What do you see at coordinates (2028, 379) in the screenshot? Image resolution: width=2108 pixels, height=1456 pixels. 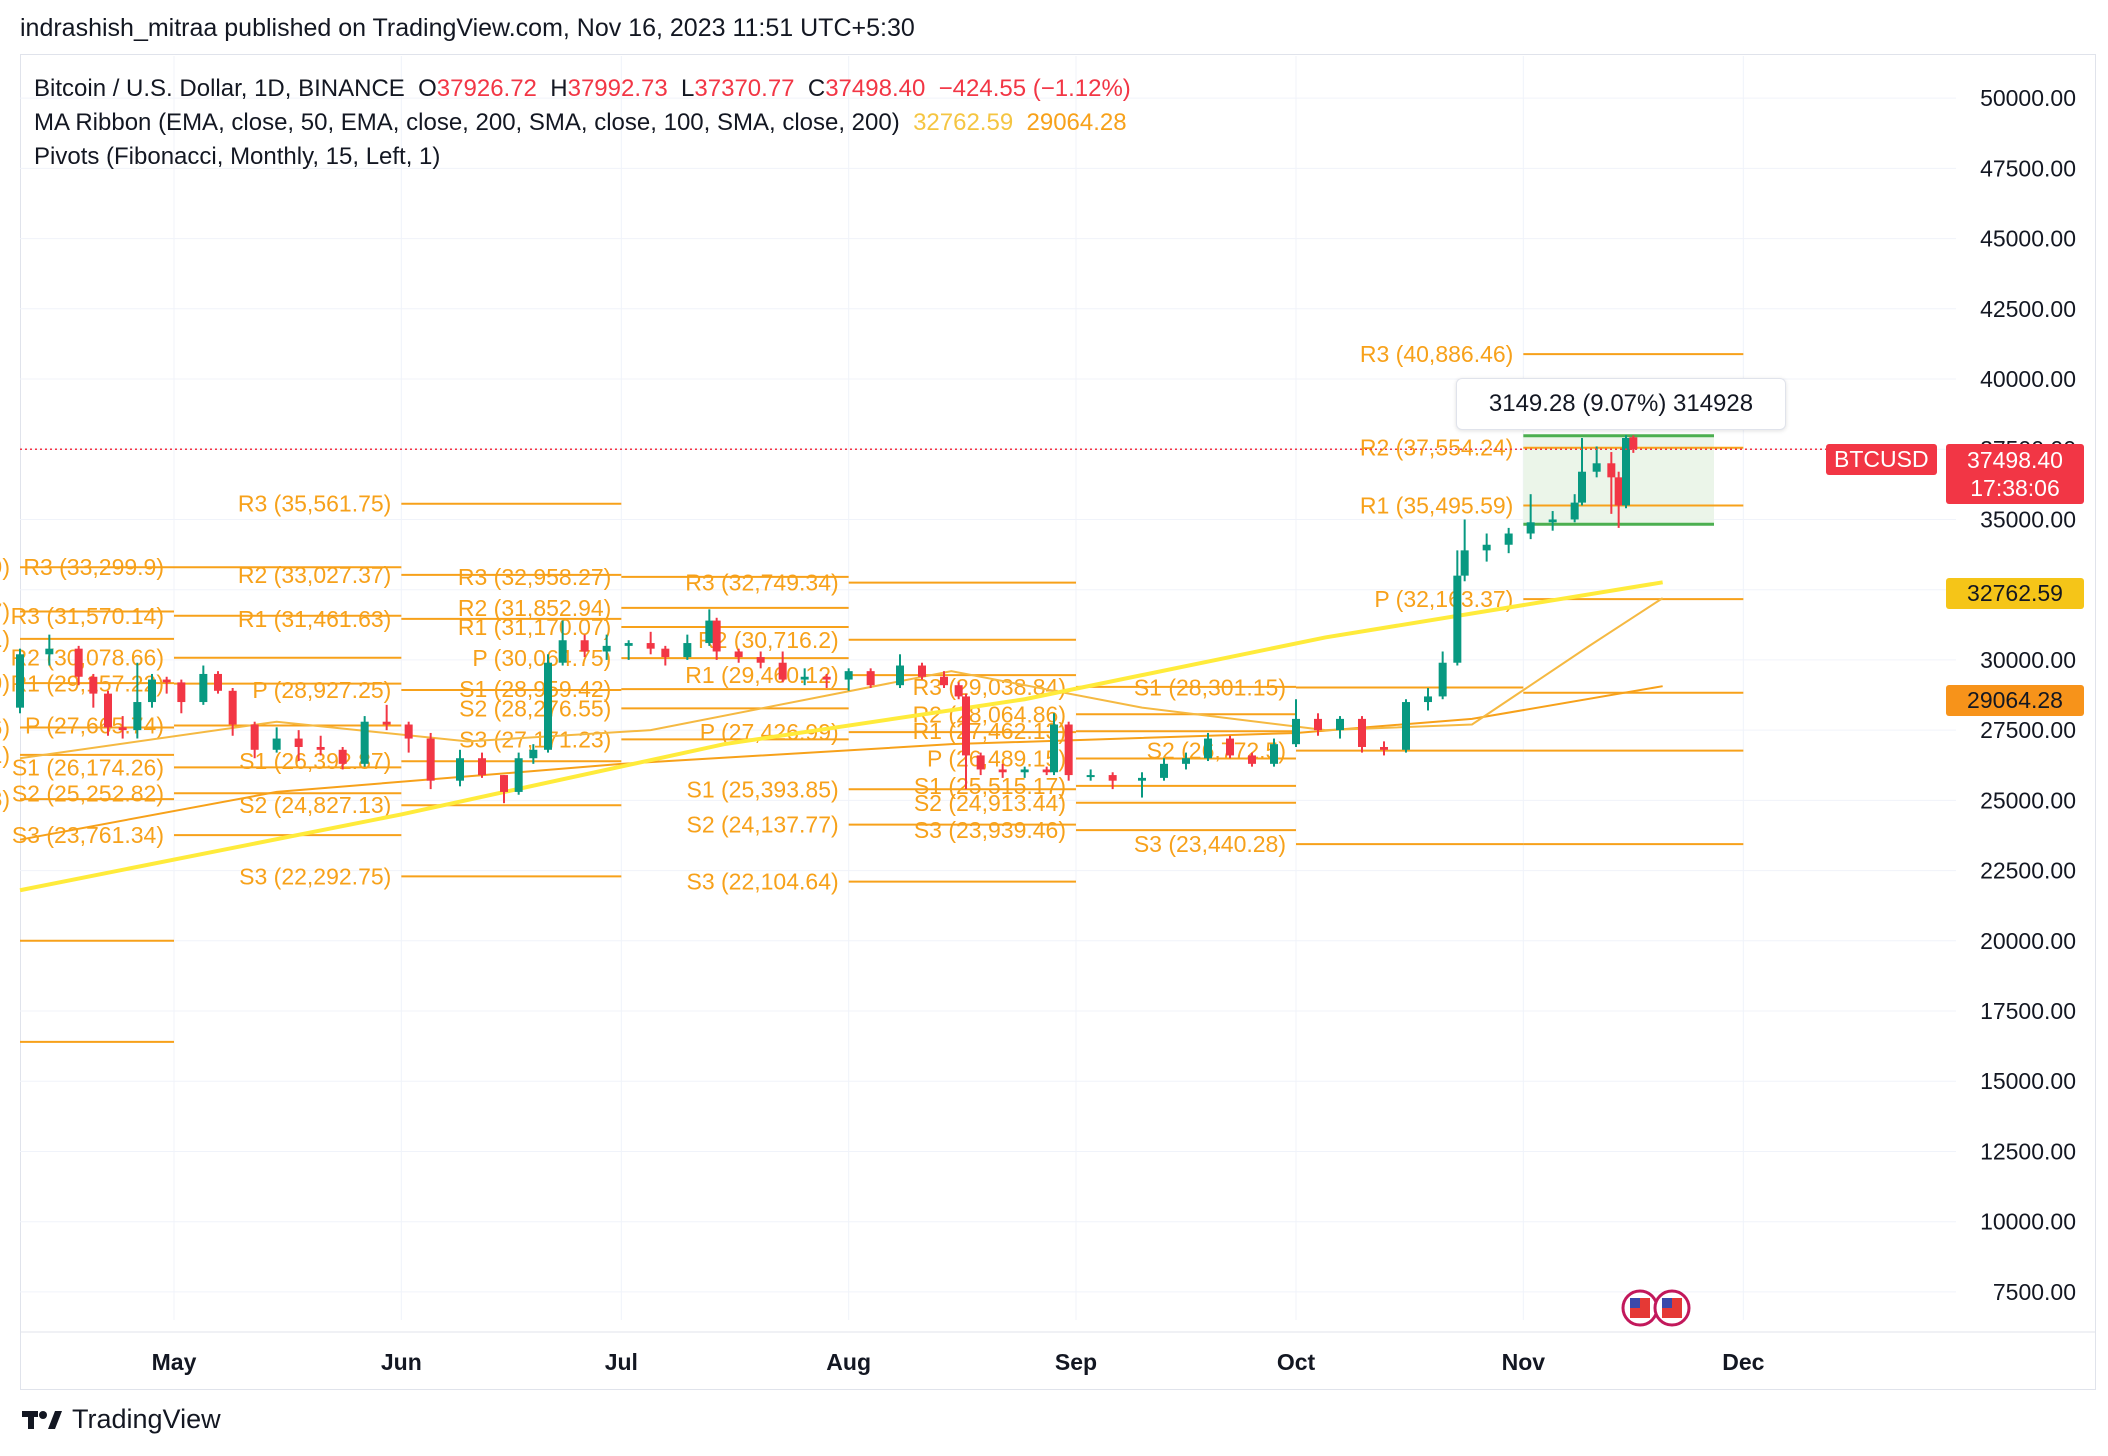 I see `y-tick-label: 40000.00` at bounding box center [2028, 379].